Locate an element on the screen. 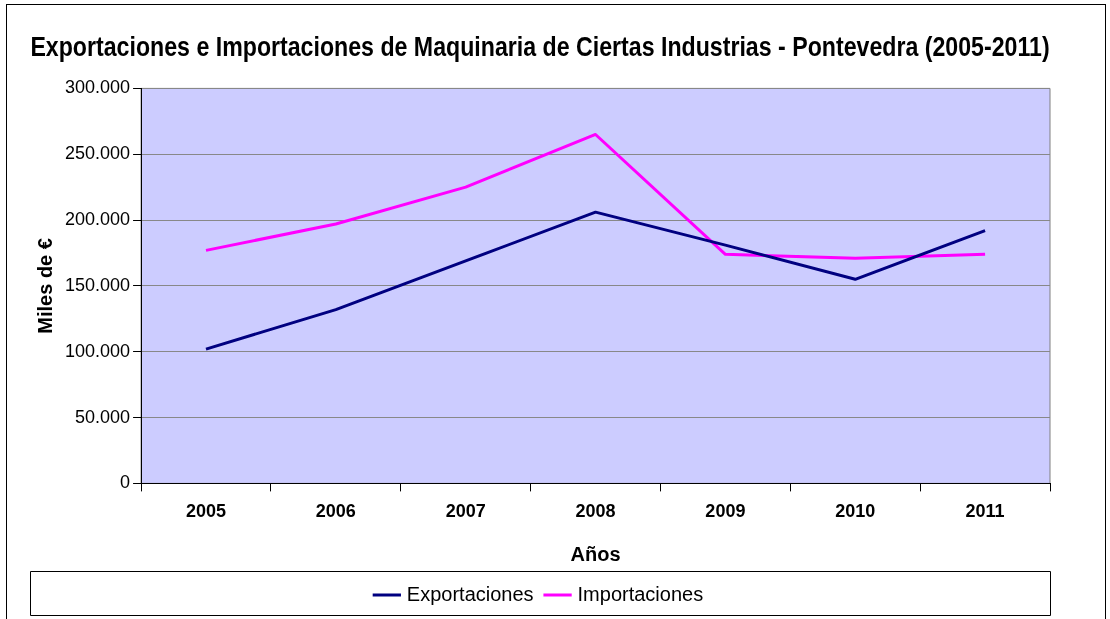  y-tick-label: 150.000 is located at coordinates (97, 284).